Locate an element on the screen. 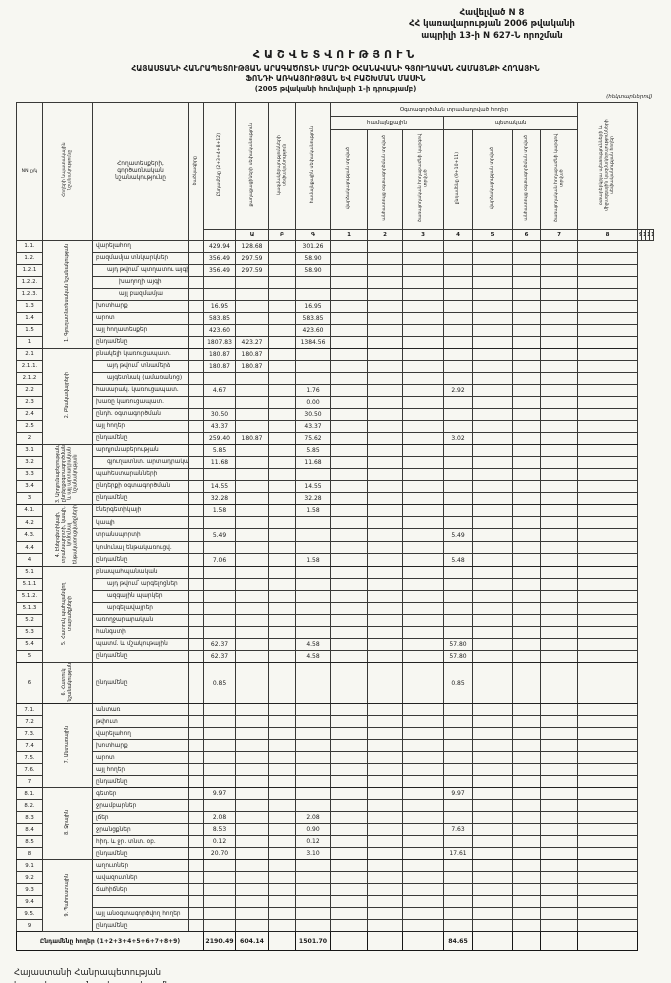 Image resolution: width=671 pixels, height=983 pixels. row-number: 1.2.2. is located at coordinates (29, 282).